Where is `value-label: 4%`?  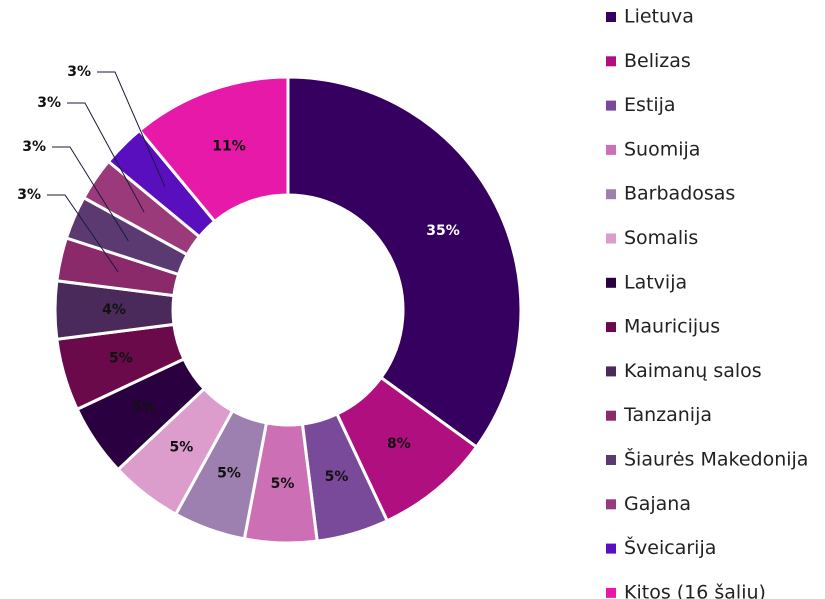 value-label: 4% is located at coordinates (114, 310).